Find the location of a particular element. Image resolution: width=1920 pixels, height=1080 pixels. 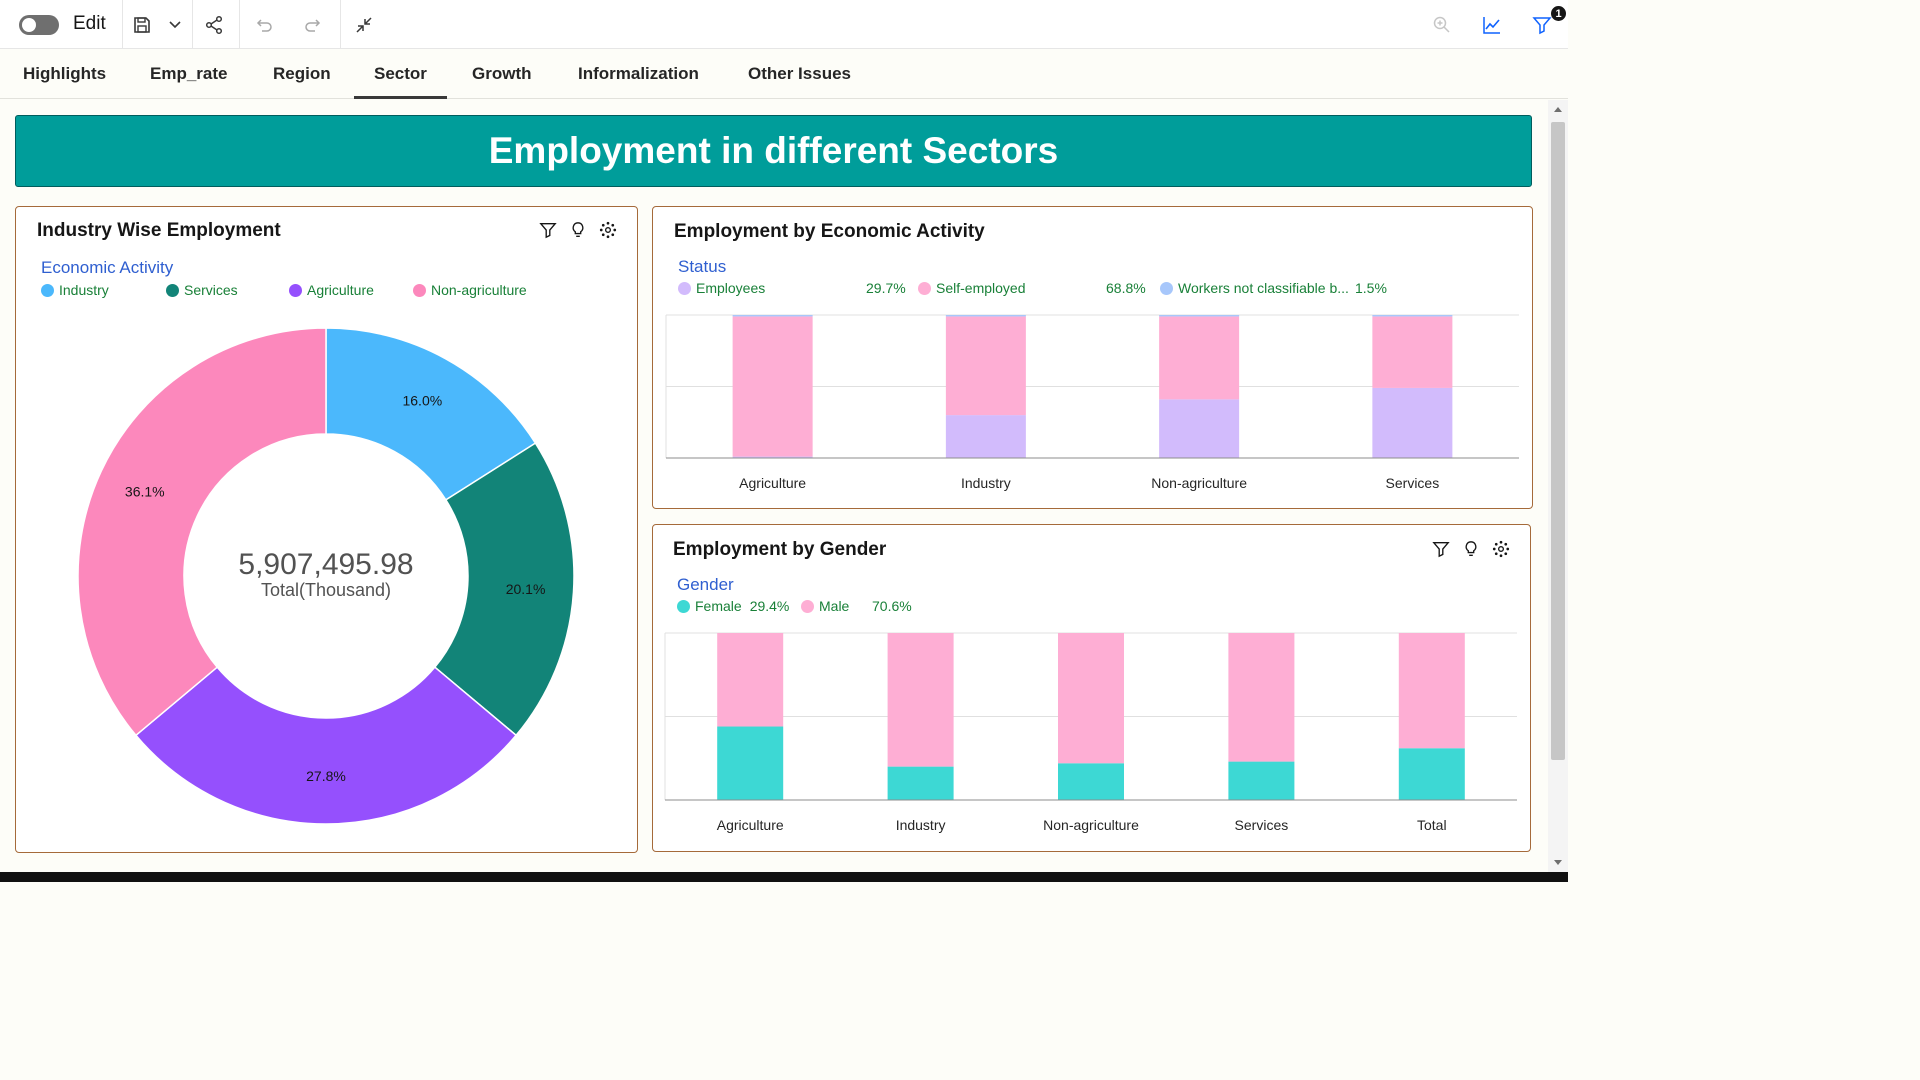

tab-growth: Growth is located at coordinates (502, 73).